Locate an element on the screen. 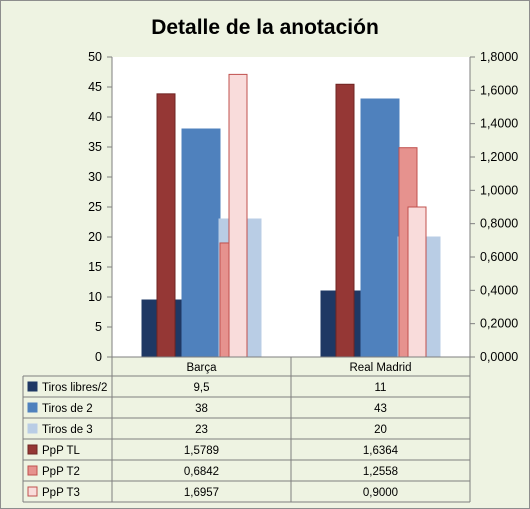 This screenshot has width=530, height=509. right-tick-label: 1,0000 is located at coordinates (499, 190).